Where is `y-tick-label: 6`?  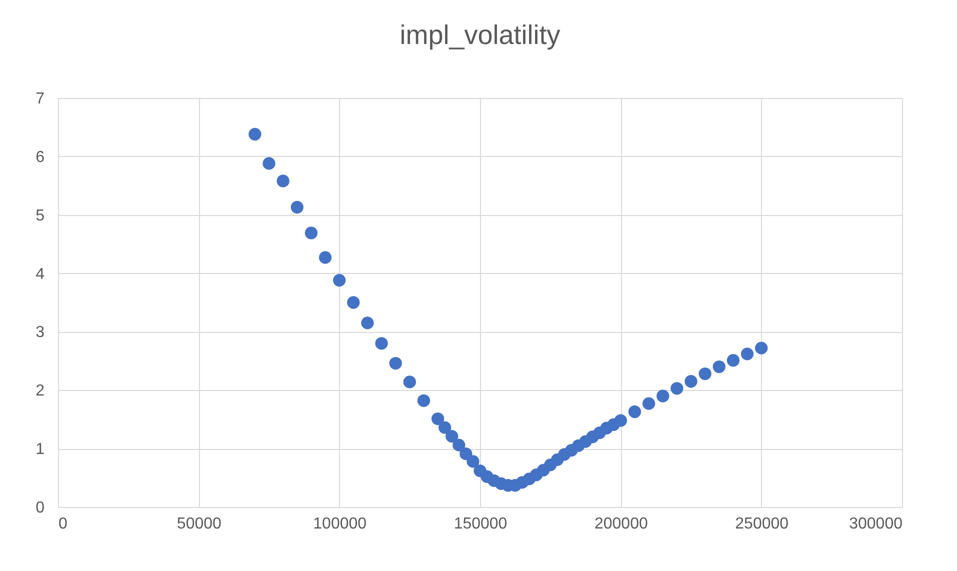 y-tick-label: 6 is located at coordinates (40, 157).